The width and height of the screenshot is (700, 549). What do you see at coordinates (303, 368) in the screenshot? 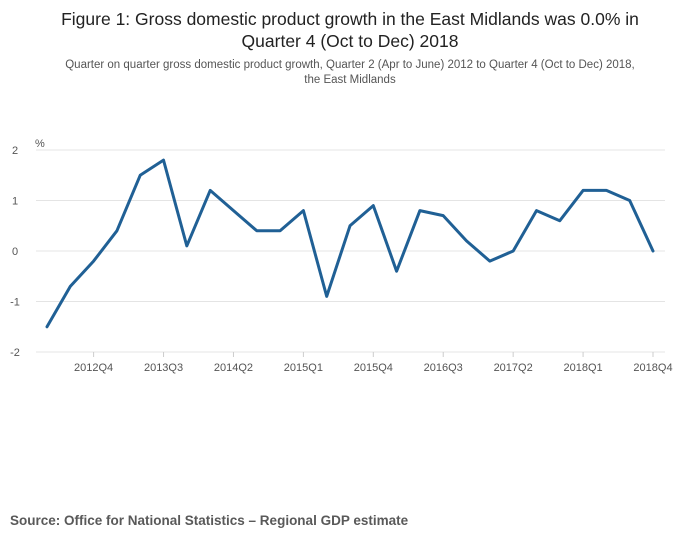
I see `x-tick-label: 2015Q1` at bounding box center [303, 368].